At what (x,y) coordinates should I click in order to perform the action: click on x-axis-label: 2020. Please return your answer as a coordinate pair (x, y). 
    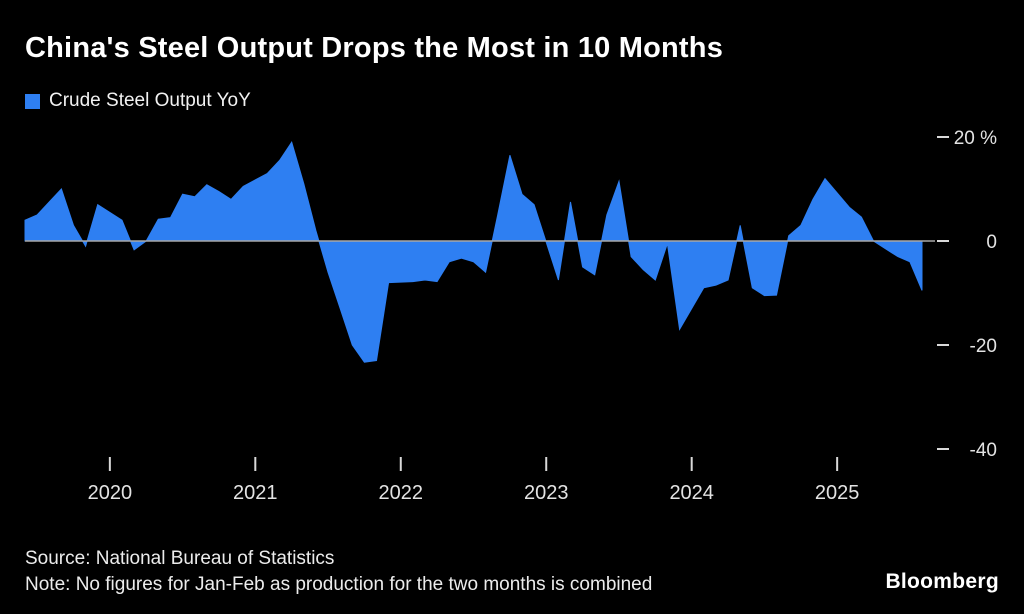
    Looking at the image, I should click on (110, 493).